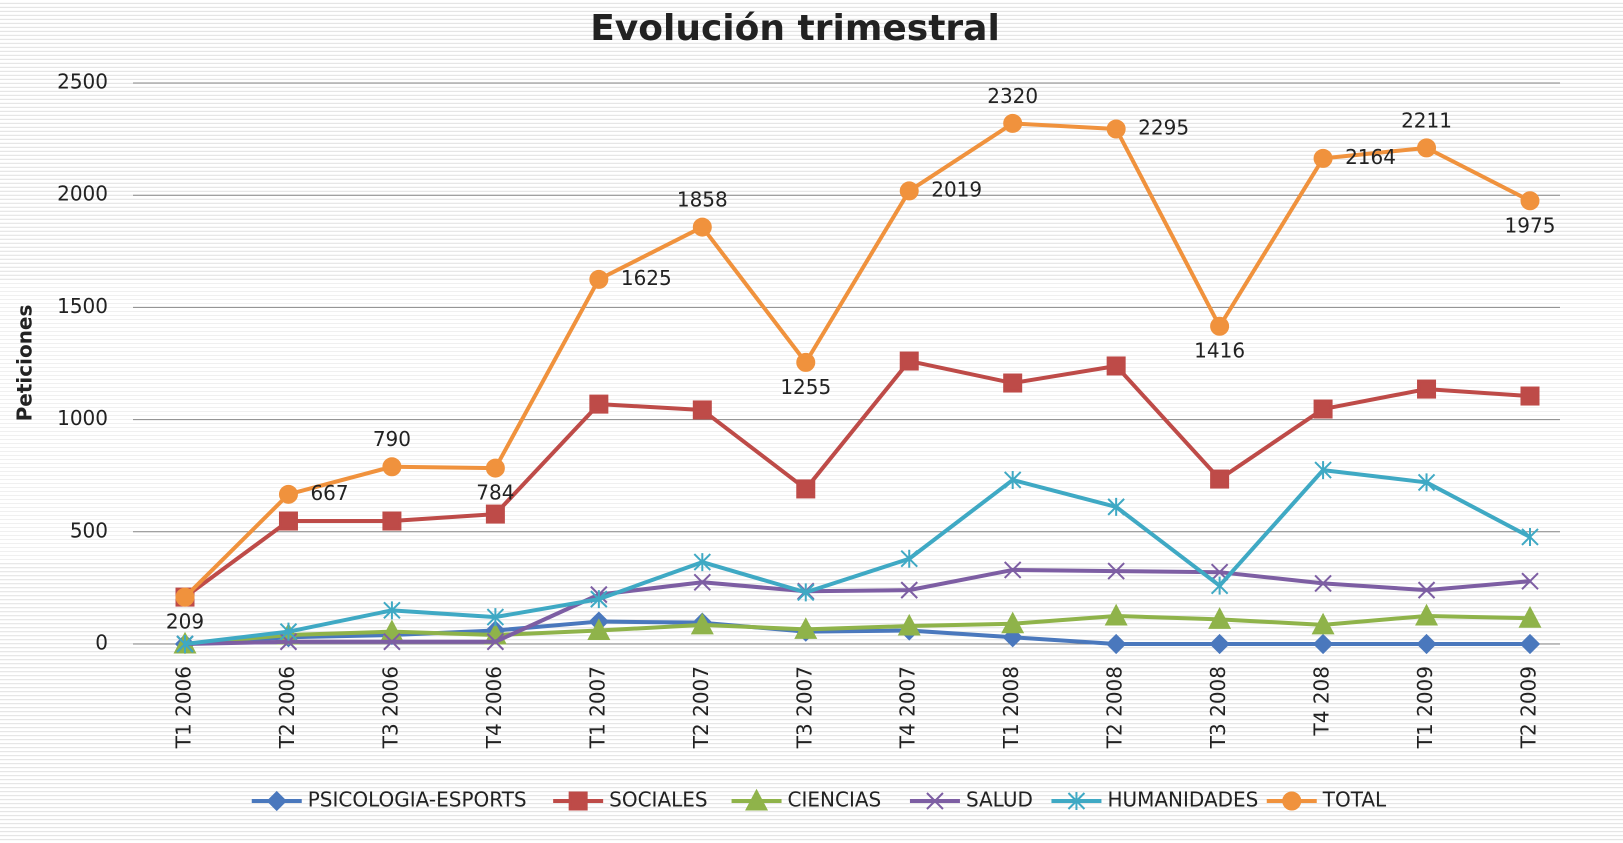  I want to click on x-tick-label: T1 2008, so click(1011, 707).